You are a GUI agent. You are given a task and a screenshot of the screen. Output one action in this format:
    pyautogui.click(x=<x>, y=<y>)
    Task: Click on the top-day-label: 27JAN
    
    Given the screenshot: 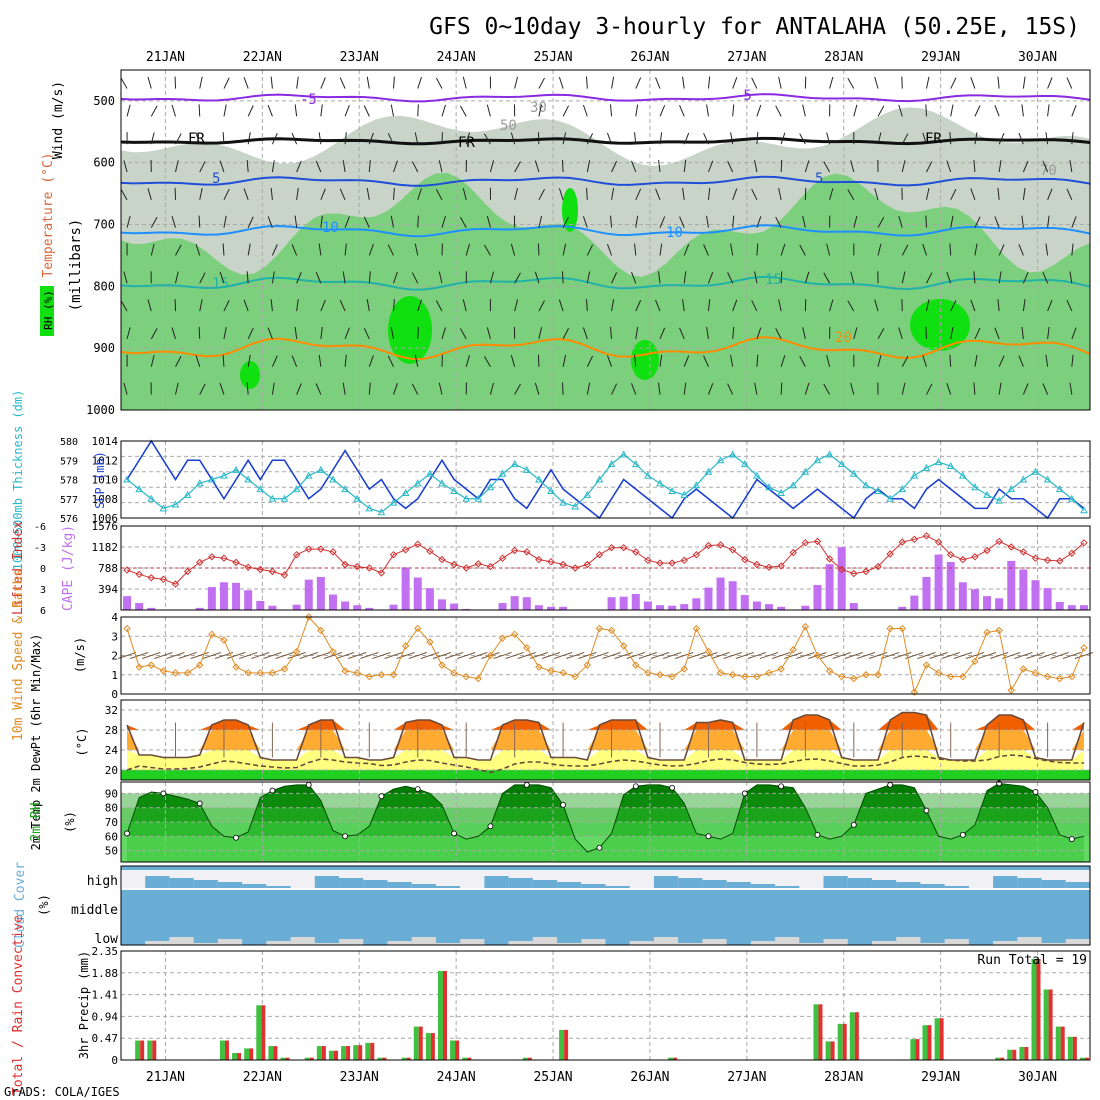 What is the action you would take?
    pyautogui.click(x=746, y=57)
    